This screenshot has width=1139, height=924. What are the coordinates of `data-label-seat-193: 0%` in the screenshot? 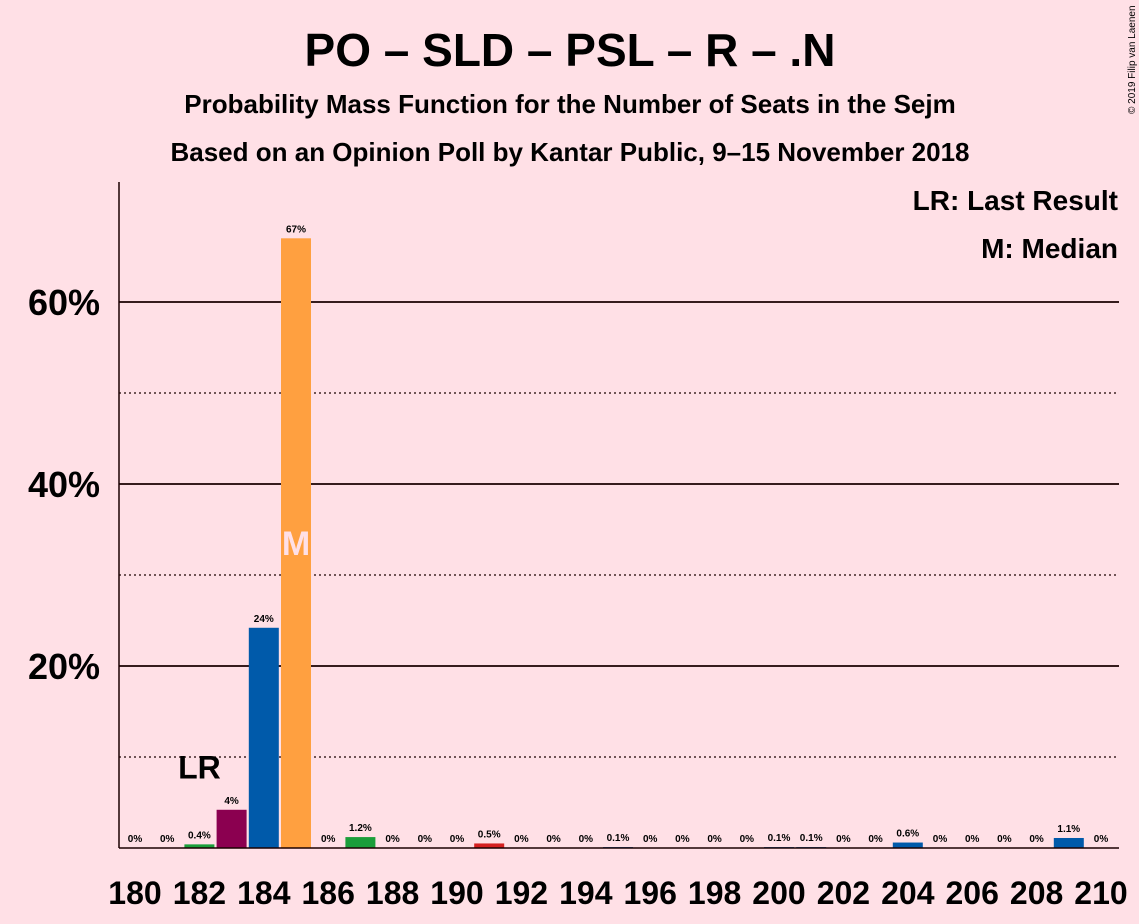 It's located at (553, 839).